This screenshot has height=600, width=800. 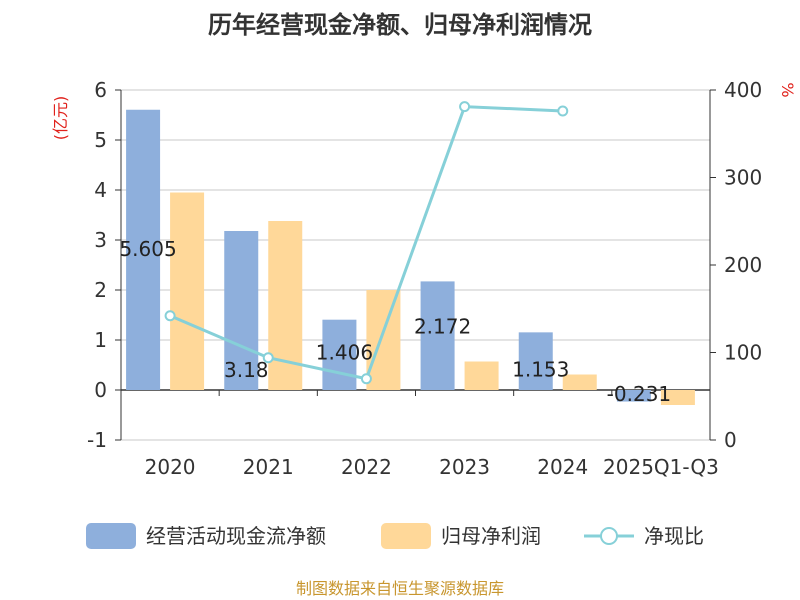 I want to click on right-tick-label: 400, so click(x=743, y=90).